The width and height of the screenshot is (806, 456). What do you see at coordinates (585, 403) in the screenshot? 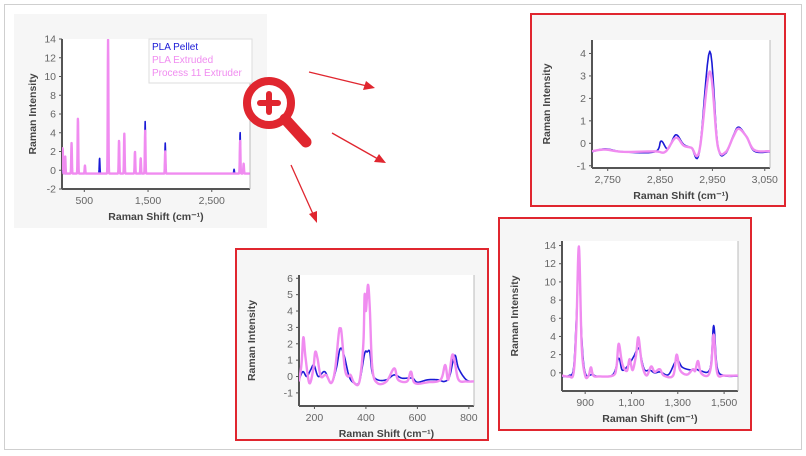
I see `x-tick-label: 900` at bounding box center [585, 403].